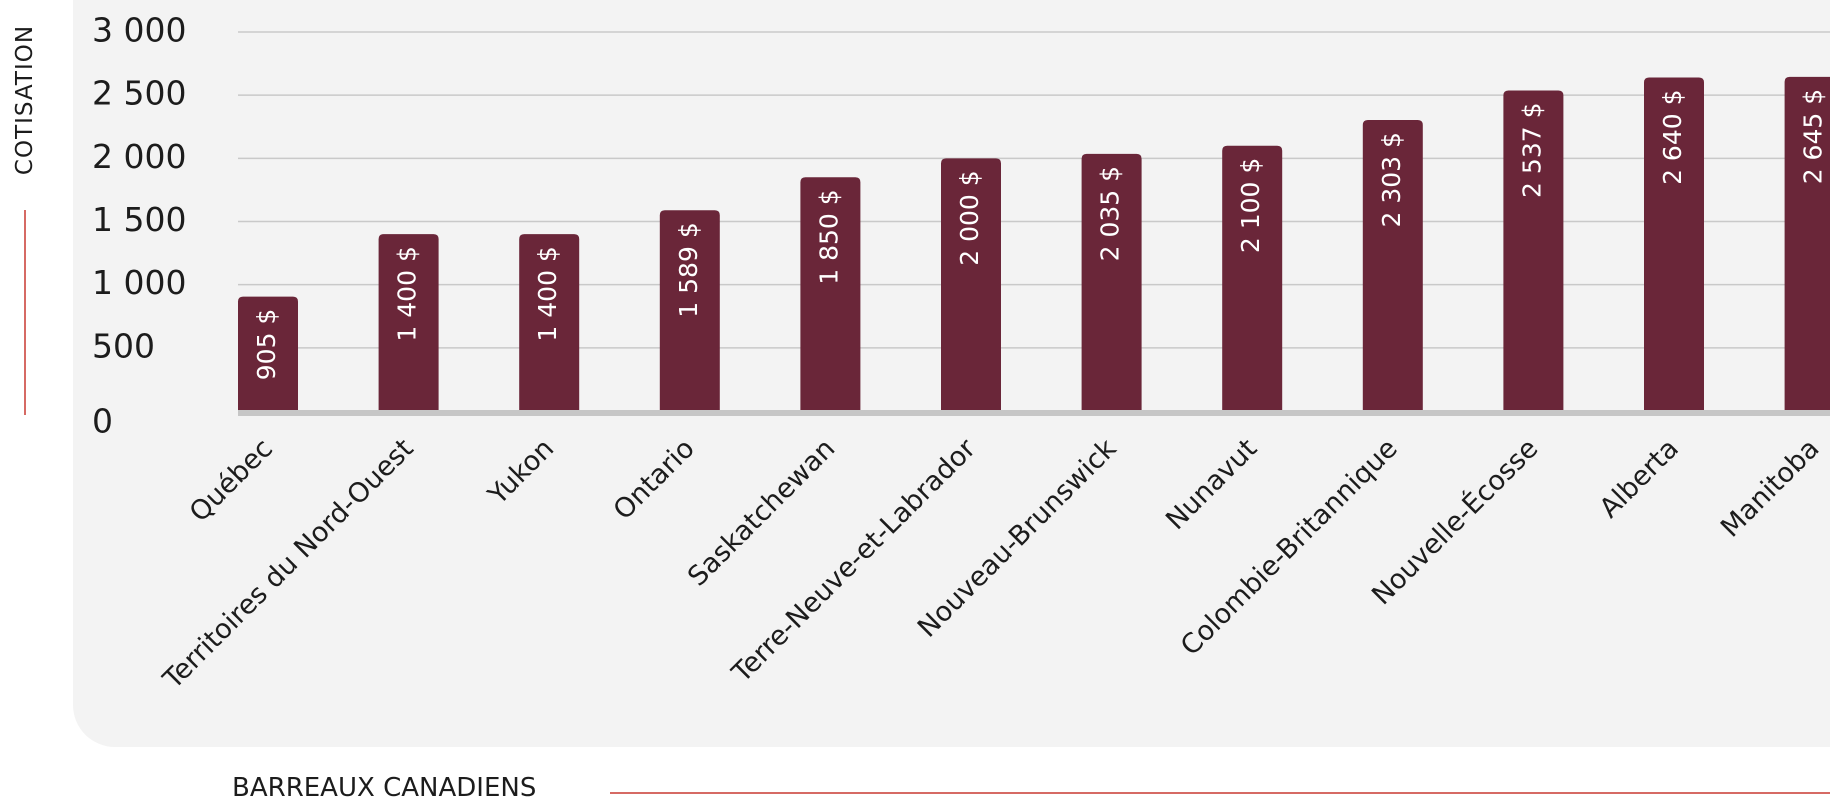  Describe the element at coordinates (139, 93) in the screenshot. I see `y-tick-label: 2 500` at that location.